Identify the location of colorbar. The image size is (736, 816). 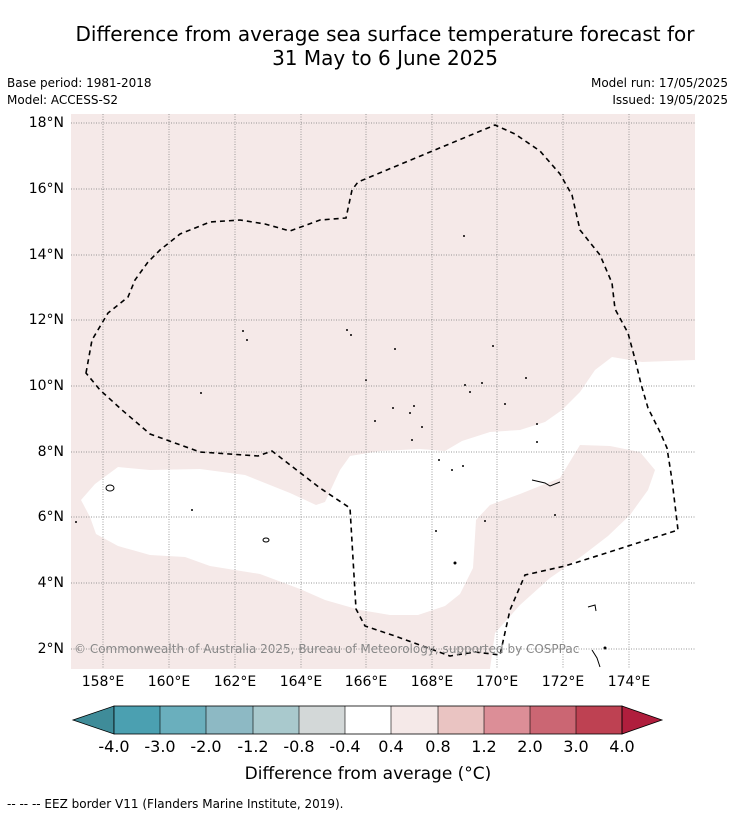
(367, 720).